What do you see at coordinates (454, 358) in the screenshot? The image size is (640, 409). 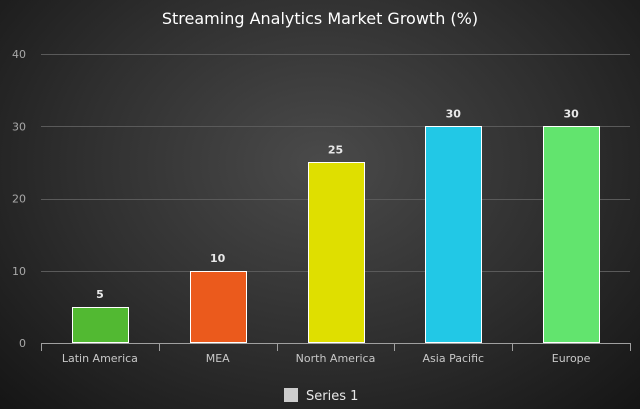 I see `x-tick-label: Asia Pacific` at bounding box center [454, 358].